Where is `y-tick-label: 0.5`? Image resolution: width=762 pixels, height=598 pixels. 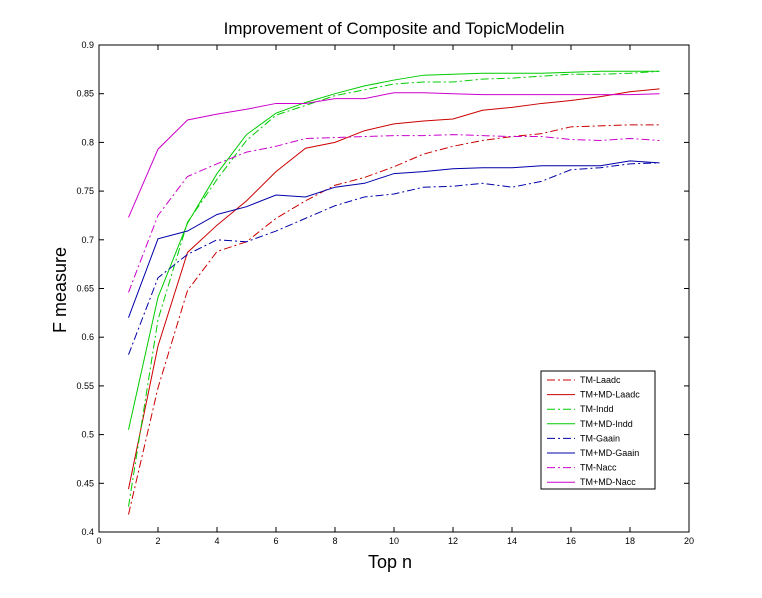
y-tick-label: 0.5 is located at coordinates (87, 435).